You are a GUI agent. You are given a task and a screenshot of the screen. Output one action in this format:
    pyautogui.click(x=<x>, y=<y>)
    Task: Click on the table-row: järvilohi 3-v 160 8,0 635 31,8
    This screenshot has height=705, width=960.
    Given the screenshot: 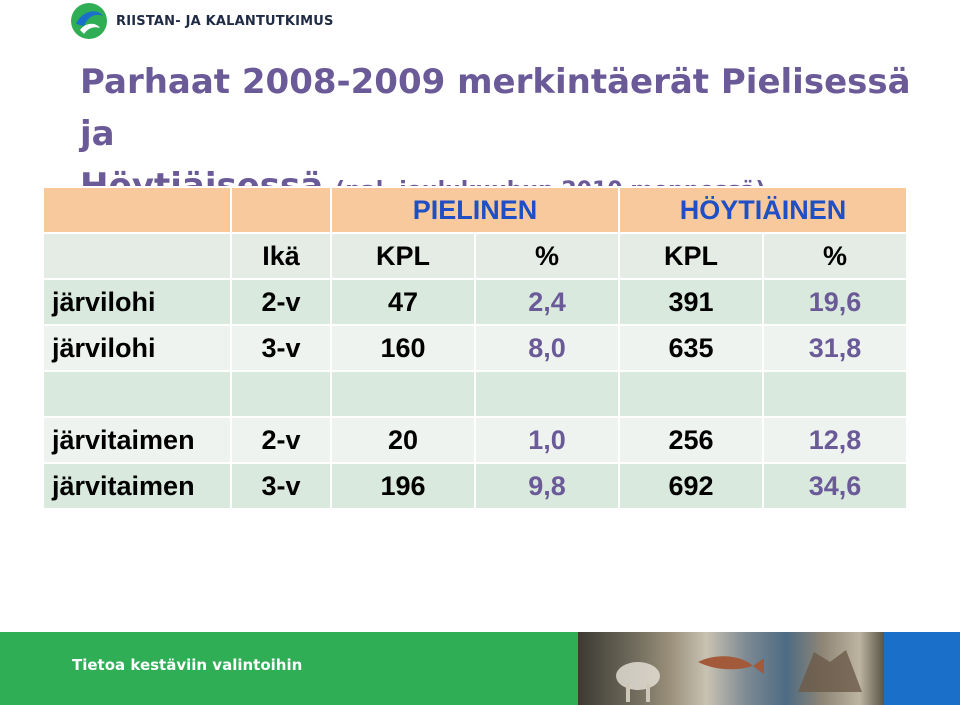 What is the action you would take?
    pyautogui.click(x=475, y=348)
    